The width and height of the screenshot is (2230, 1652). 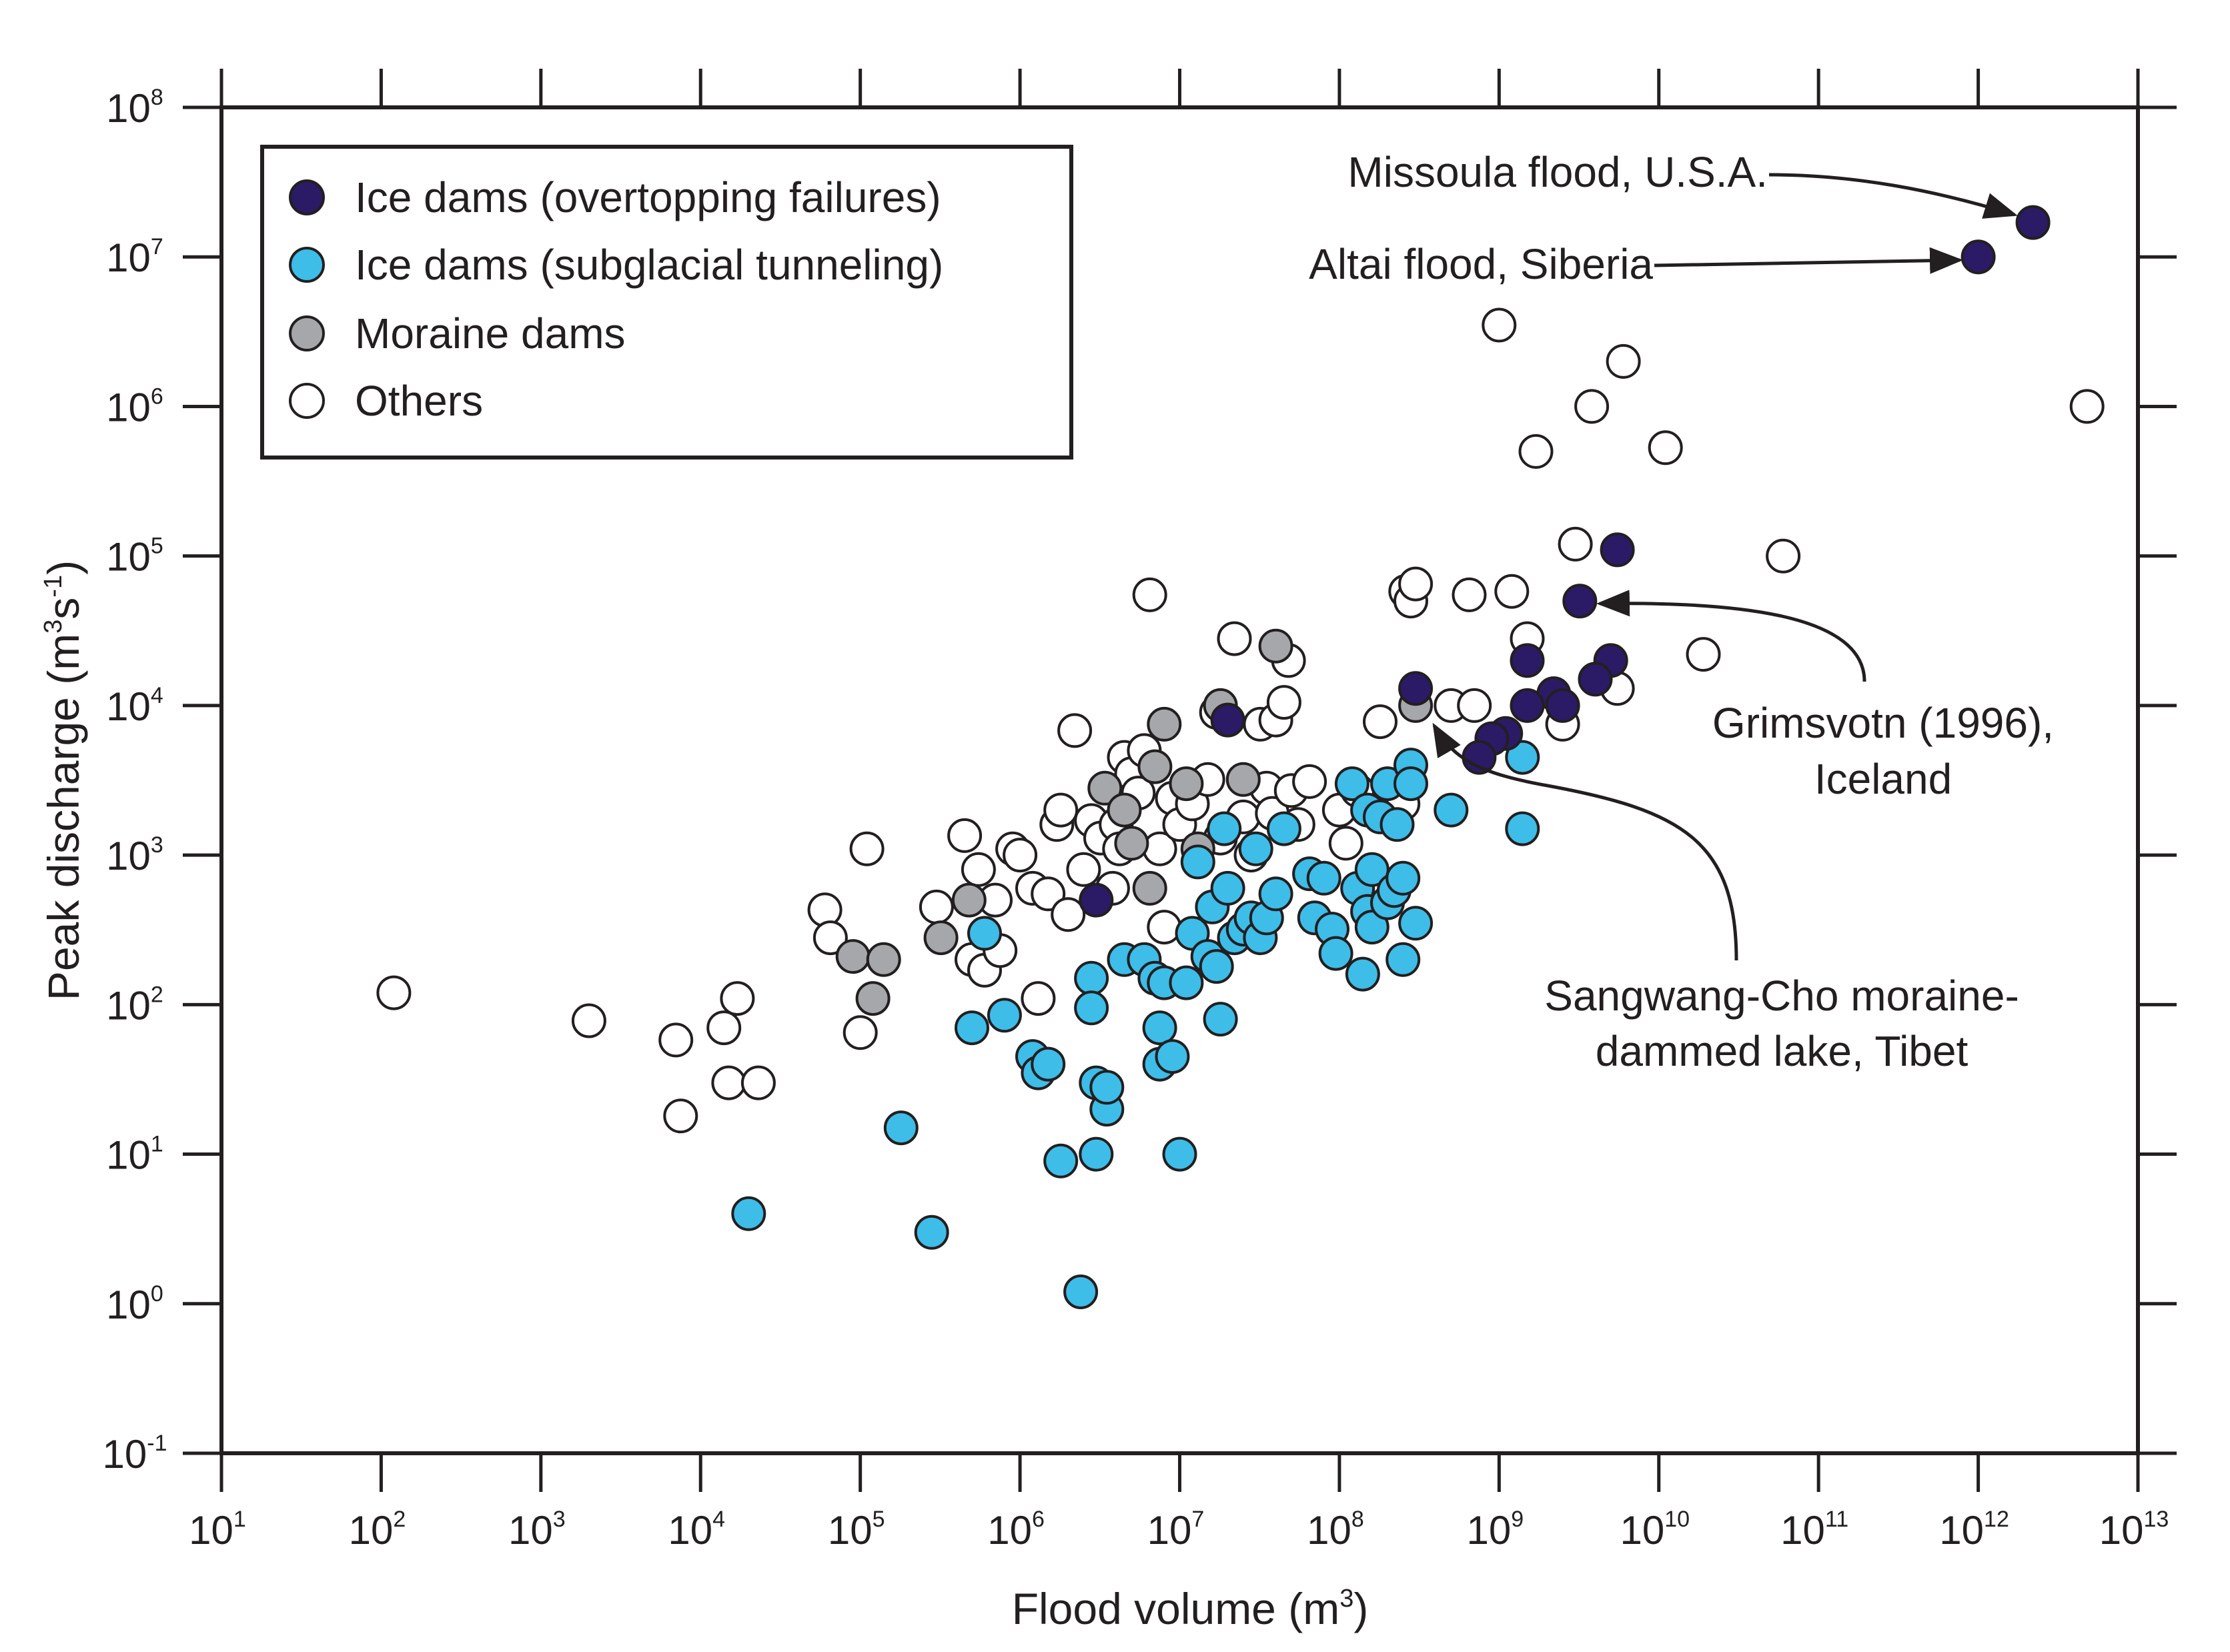 What do you see at coordinates (1346, 1599) in the screenshot?
I see `x-axis-title-sup: 3` at bounding box center [1346, 1599].